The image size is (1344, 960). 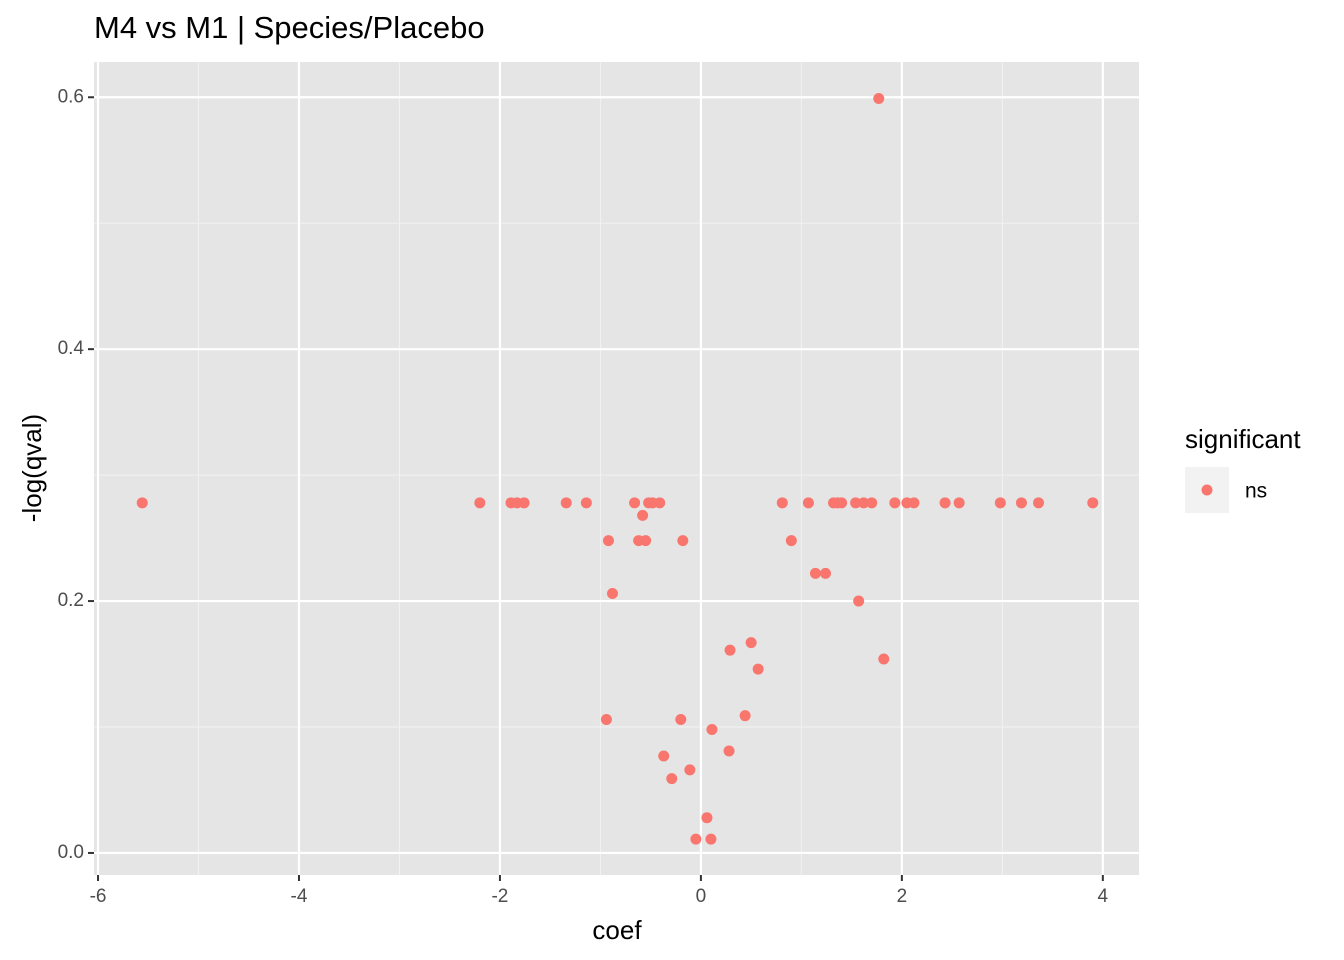 I want to click on y-tick-label: 0.0, so click(x=71, y=852).